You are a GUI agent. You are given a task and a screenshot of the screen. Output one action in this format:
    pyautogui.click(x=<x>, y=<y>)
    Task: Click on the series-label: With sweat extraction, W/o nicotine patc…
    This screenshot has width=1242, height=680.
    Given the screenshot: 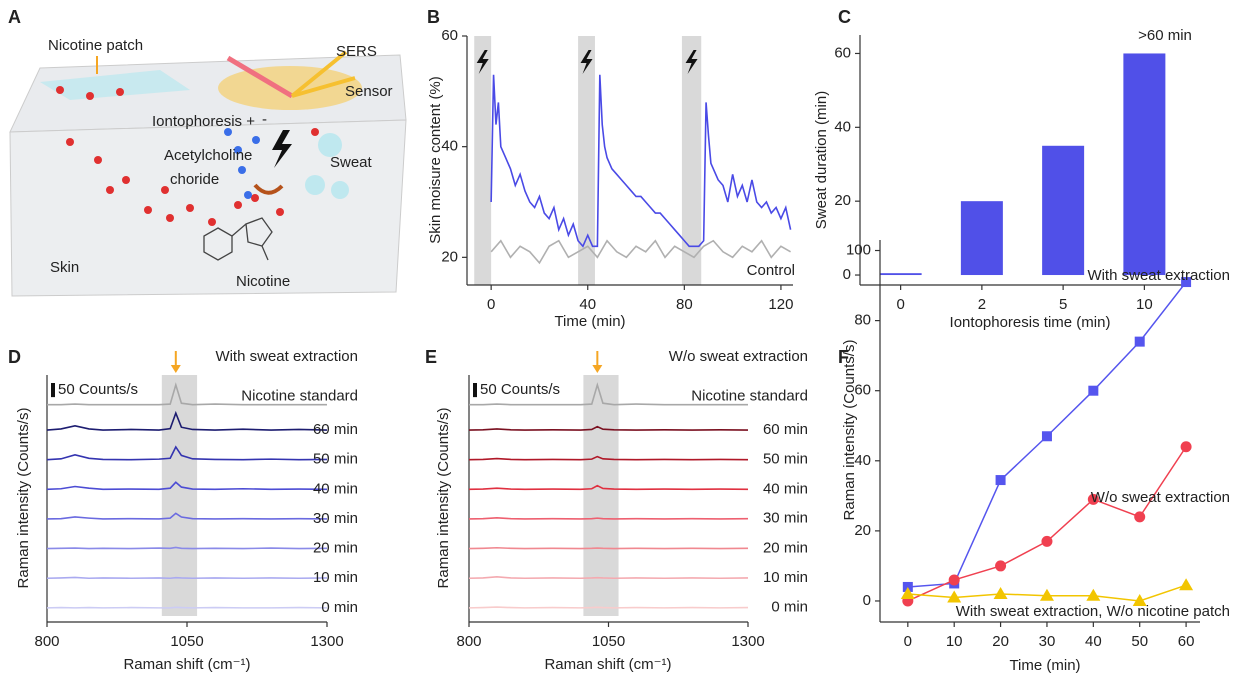 What is the action you would take?
    pyautogui.click(x=1093, y=611)
    